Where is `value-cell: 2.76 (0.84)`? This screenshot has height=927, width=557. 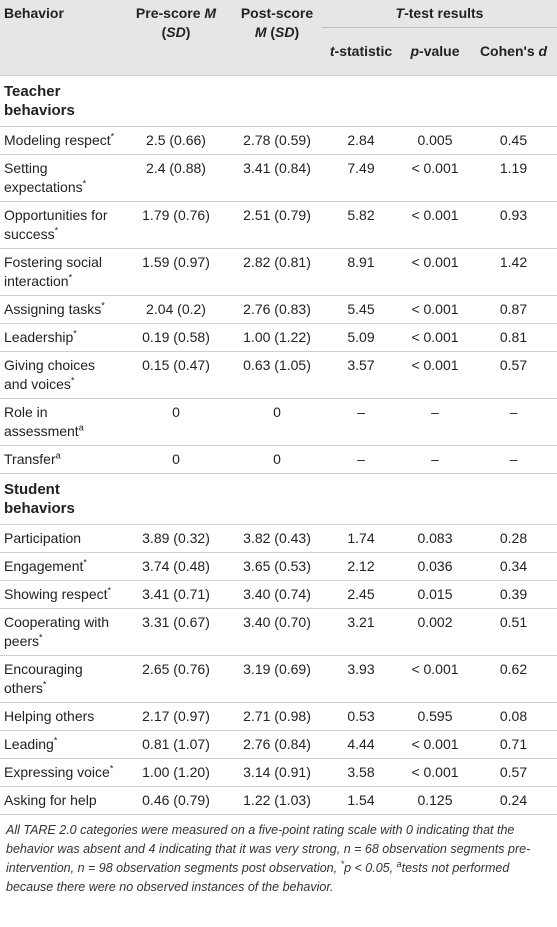 value-cell: 2.76 (0.84) is located at coordinates (277, 744).